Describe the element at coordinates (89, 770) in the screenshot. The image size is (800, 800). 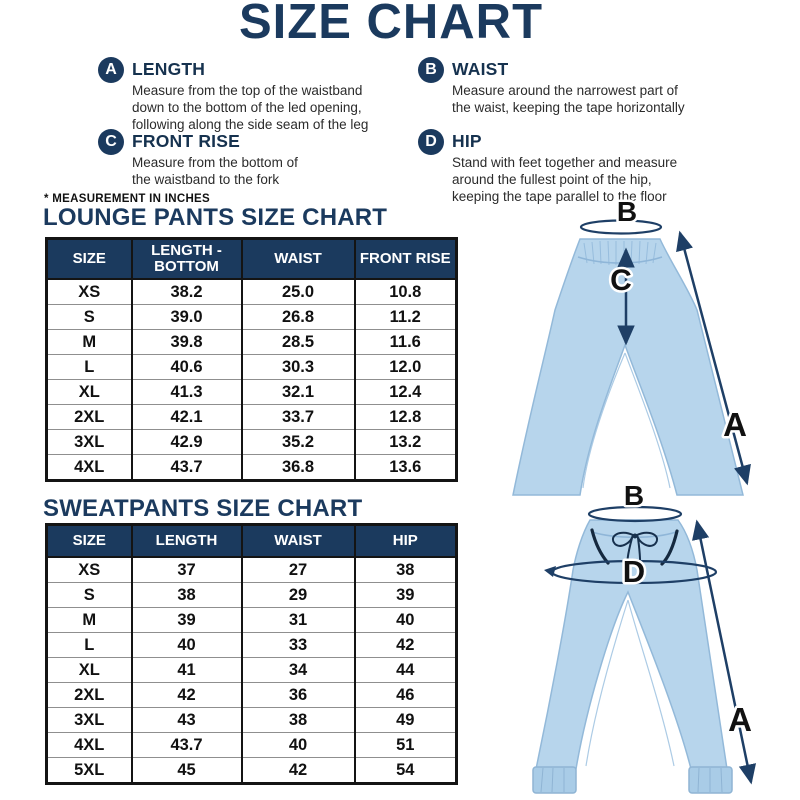
I see `size-cell: 5XL` at that location.